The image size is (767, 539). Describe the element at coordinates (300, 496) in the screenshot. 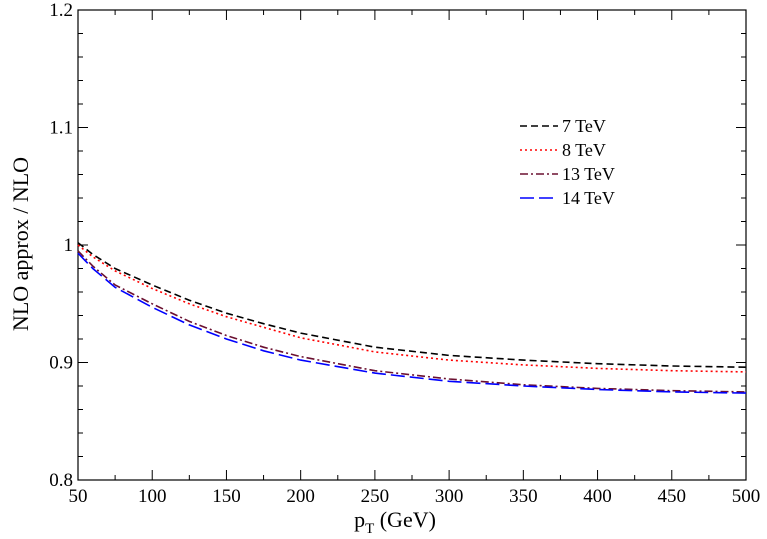

I see `x-tick-label: 200` at that location.